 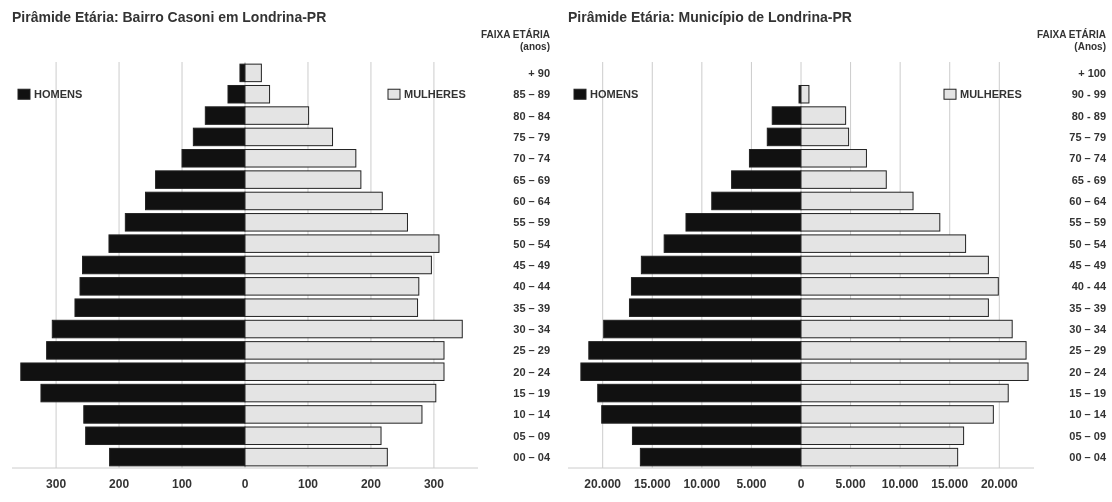 I want to click on y-tick-label: 40 – 44, so click(x=532, y=286).